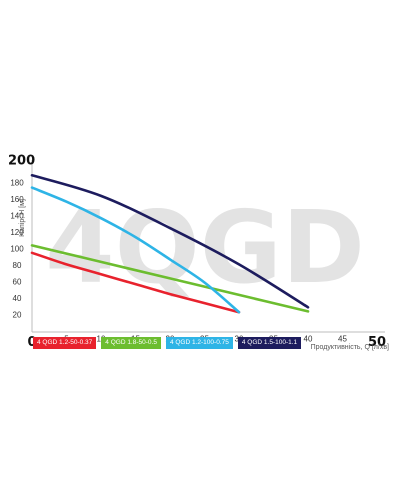 This screenshot has width=400, height=500. Describe the element at coordinates (342, 339) in the screenshot. I see `x-tick-label: 45` at that location.